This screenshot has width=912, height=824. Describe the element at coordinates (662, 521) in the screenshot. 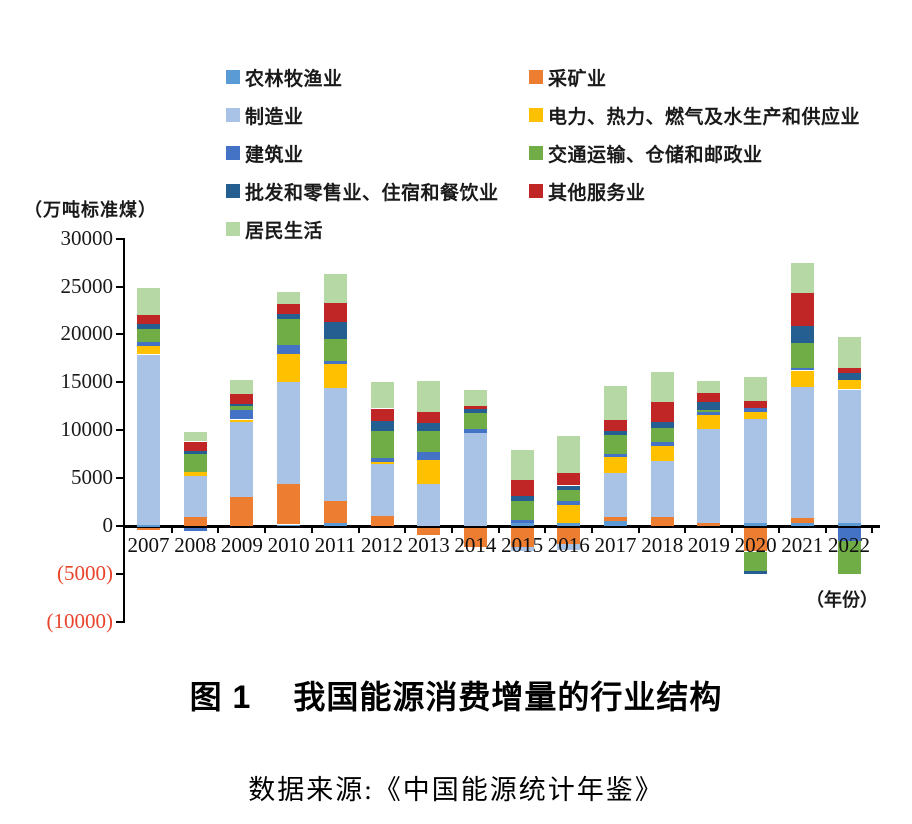

I see `bar-segment-mining-2018` at that location.